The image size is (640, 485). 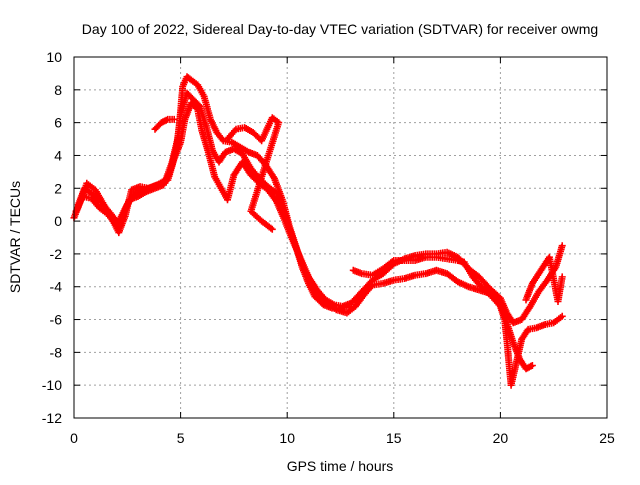 I want to click on x-tick-label: 0, so click(x=74, y=438).